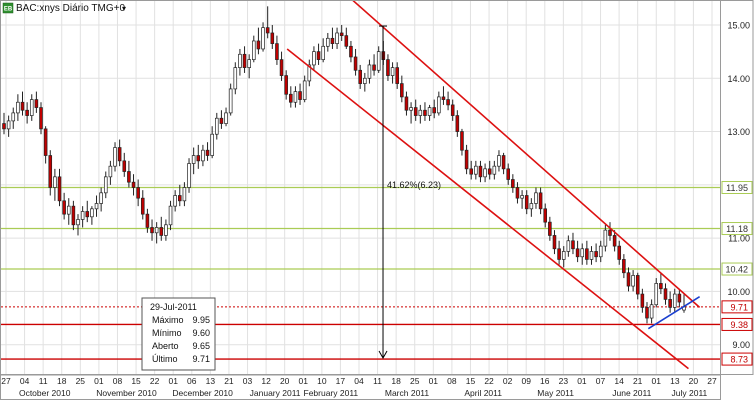  Describe the element at coordinates (483, 393) in the screenshot. I see `month-label: April 2011` at that location.